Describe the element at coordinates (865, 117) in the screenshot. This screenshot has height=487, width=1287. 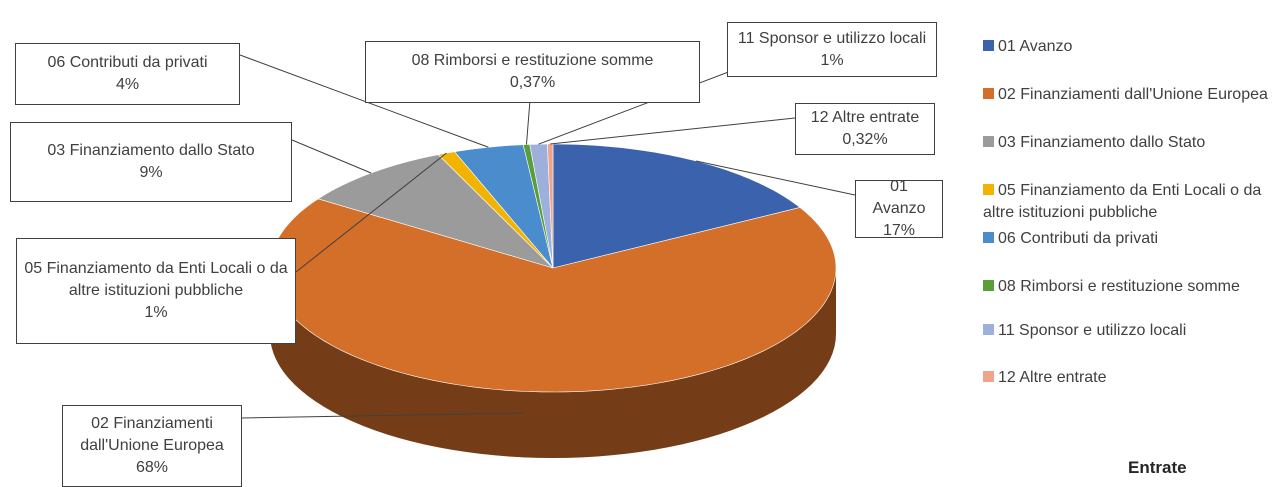
I see `label-category: 12 Altre entrate` at that location.